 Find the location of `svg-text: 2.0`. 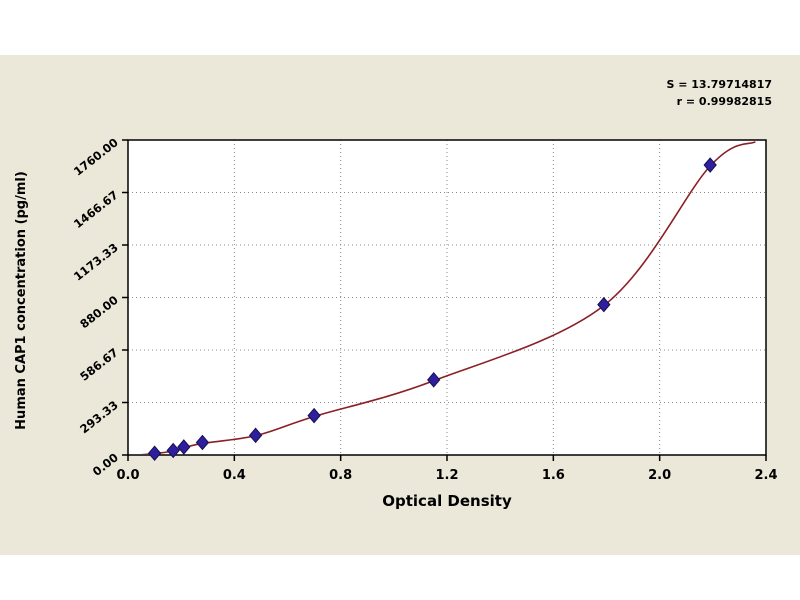

svg-text: 2.0 is located at coordinates (659, 475).